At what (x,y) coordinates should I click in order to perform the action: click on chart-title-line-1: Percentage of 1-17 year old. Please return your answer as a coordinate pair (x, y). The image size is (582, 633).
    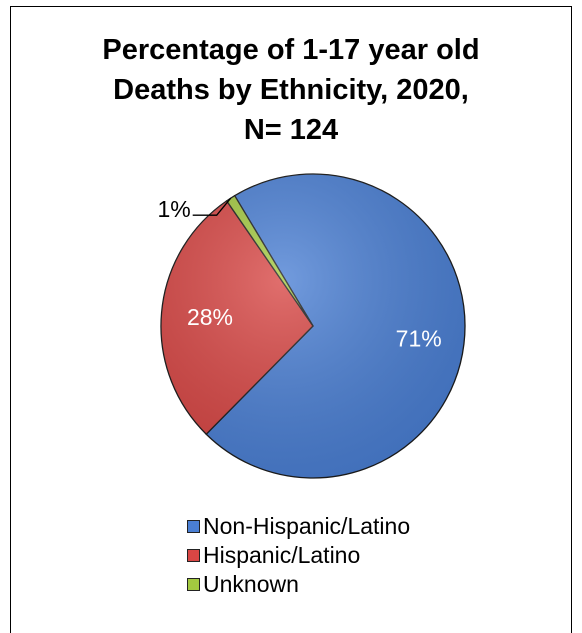
    Looking at the image, I should click on (291, 50).